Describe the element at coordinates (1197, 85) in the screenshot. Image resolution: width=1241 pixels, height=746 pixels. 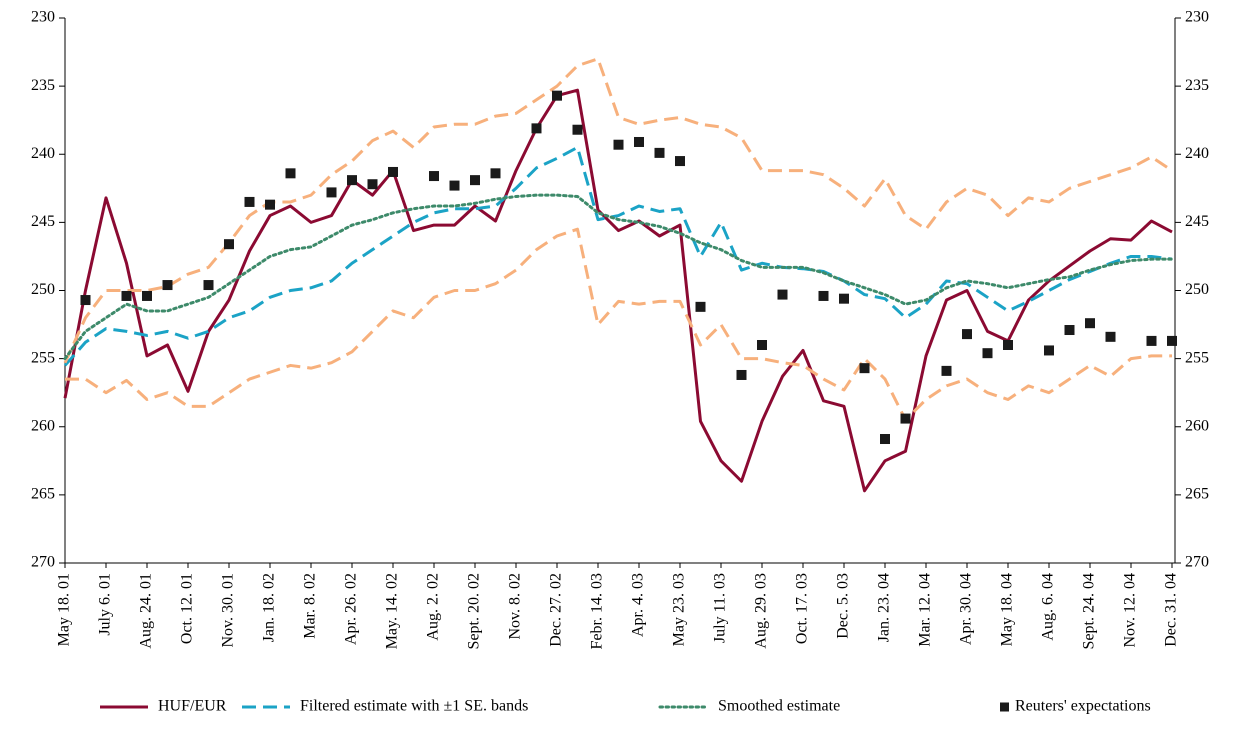
I see `y2-tick-label: 235` at that location.